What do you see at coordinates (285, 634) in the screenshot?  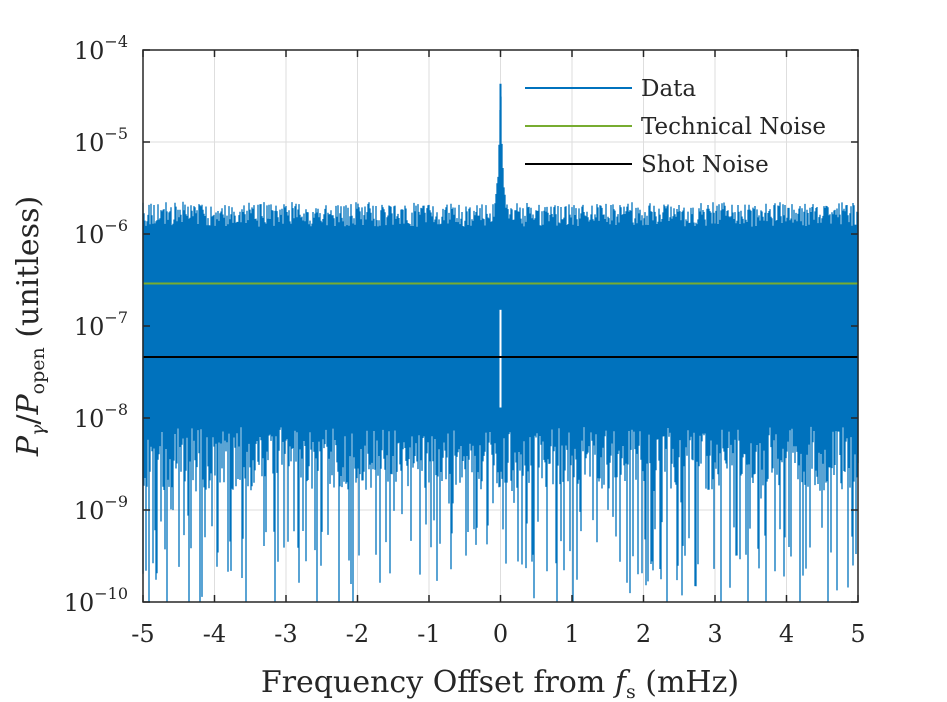 I see `x-tick-label: -3` at bounding box center [285, 634].